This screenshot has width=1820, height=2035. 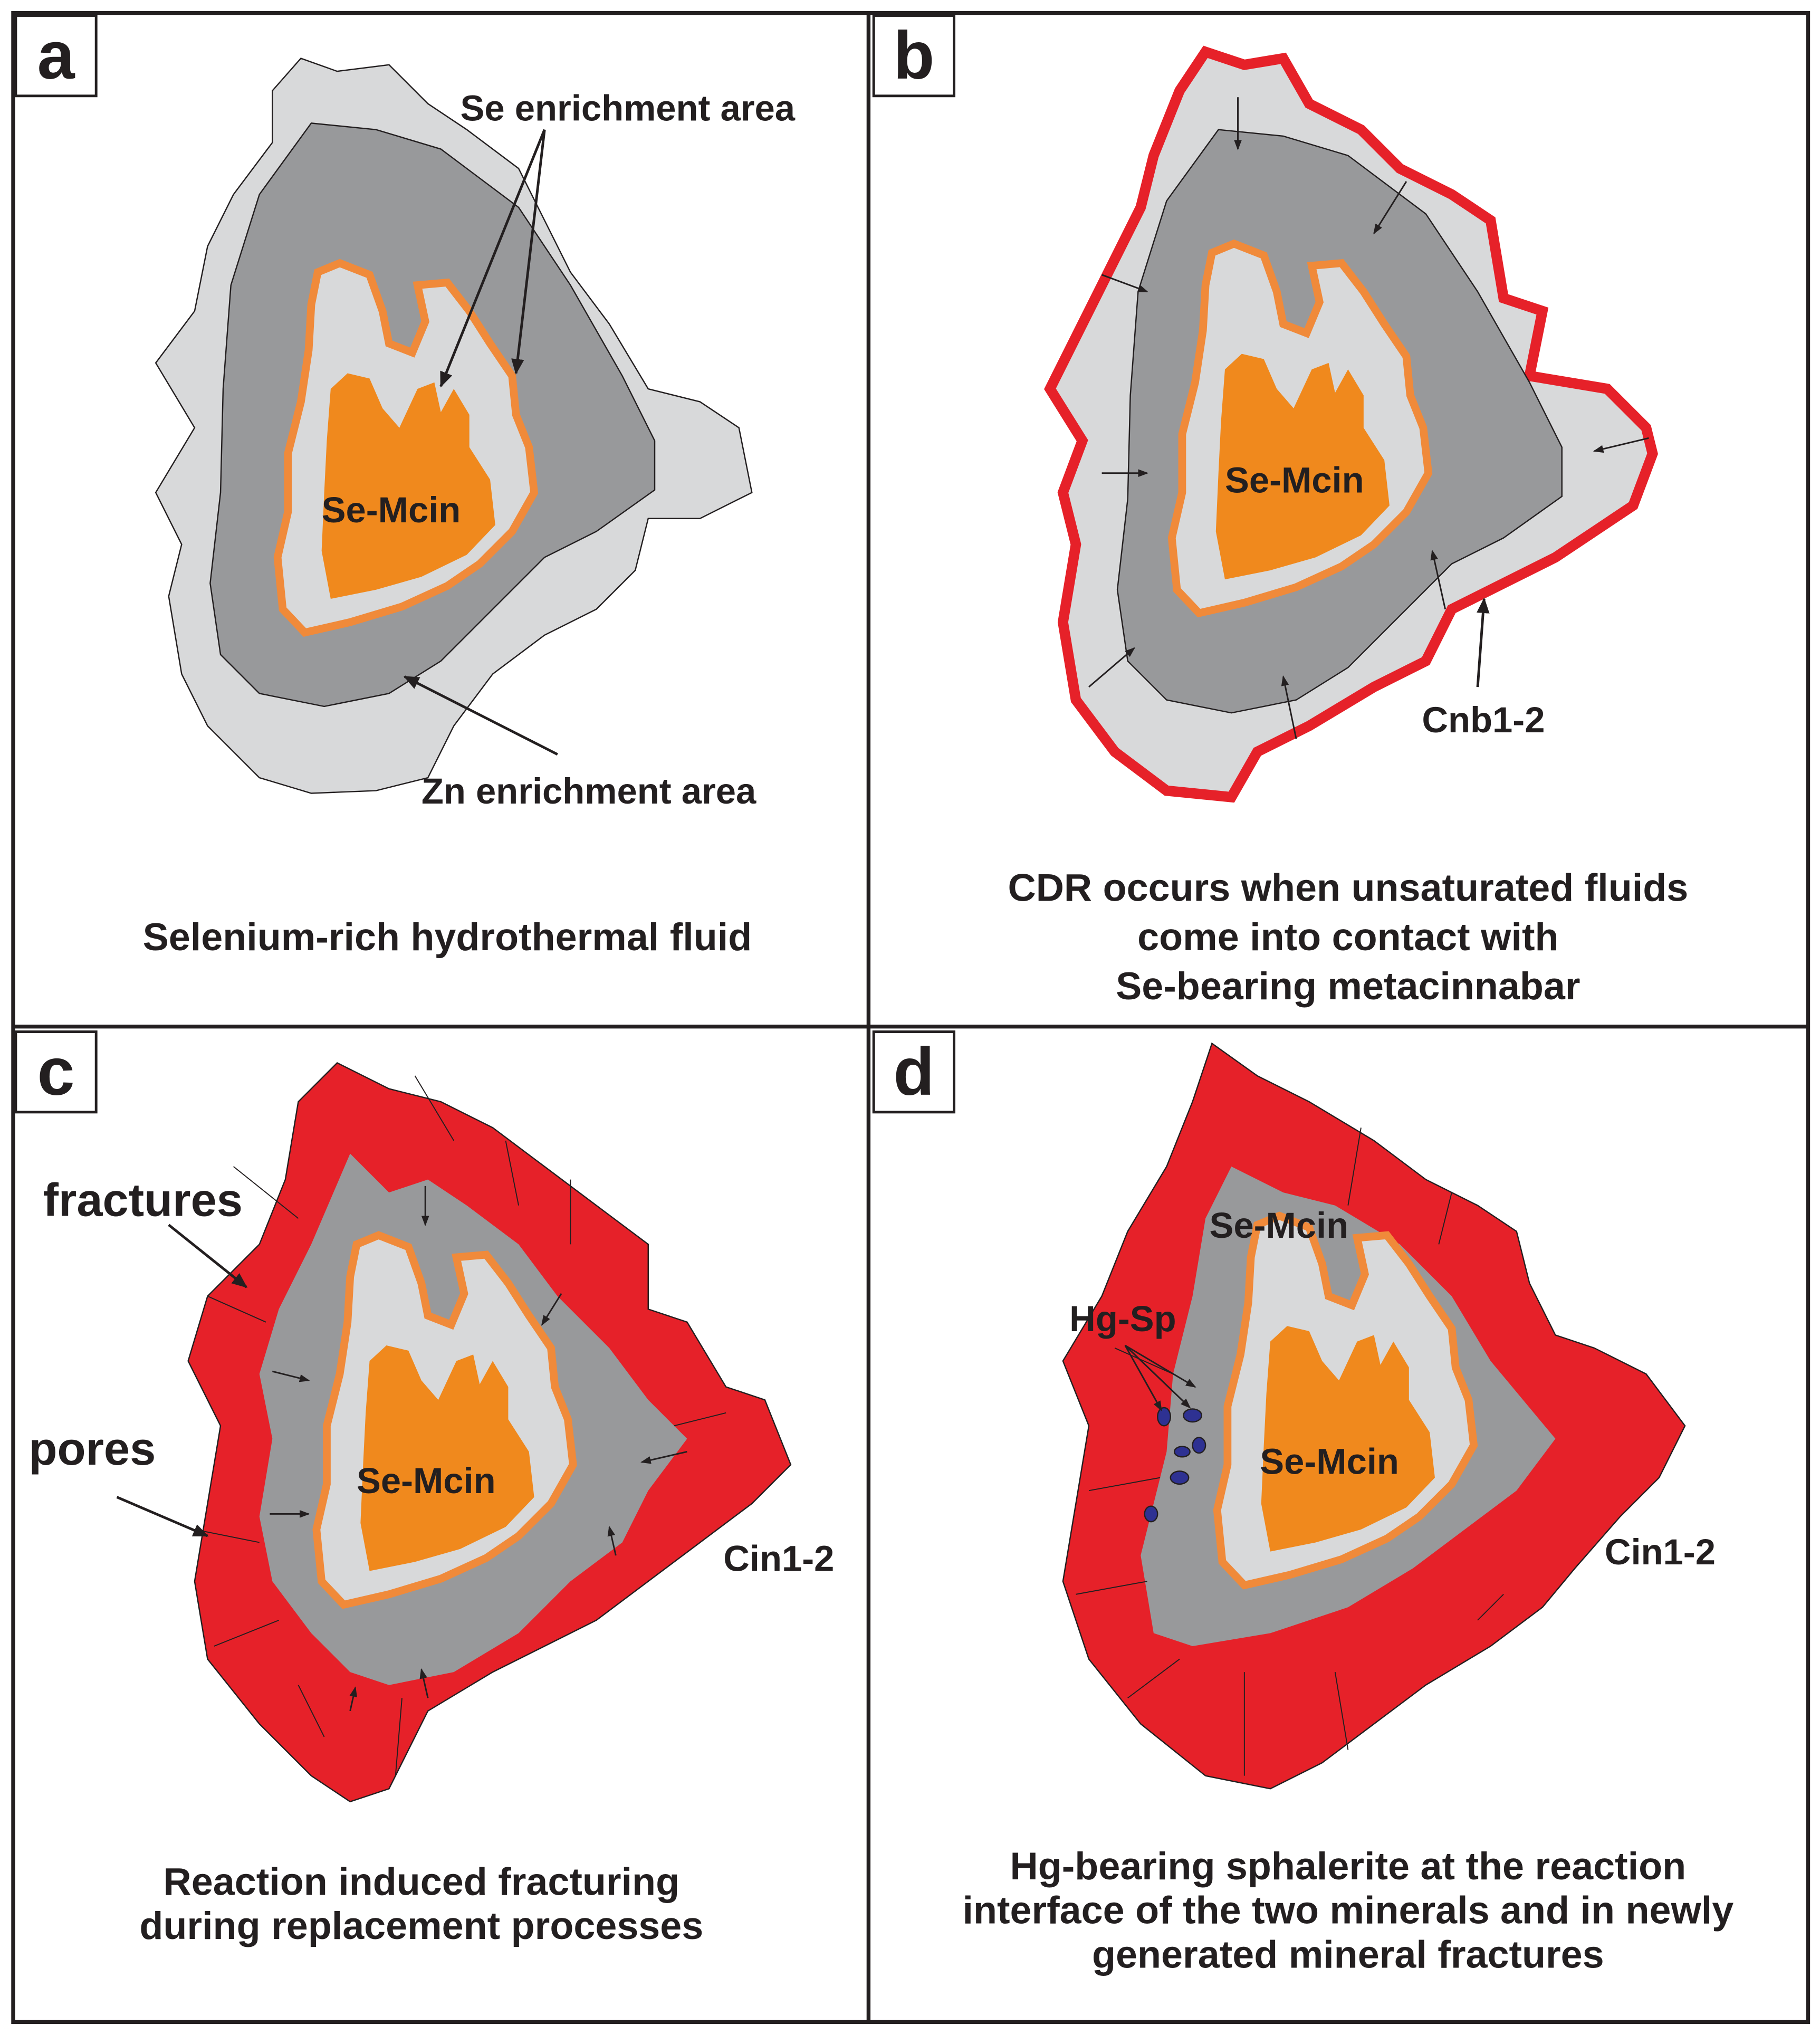 I want to click on annotation: fractures, so click(x=142, y=1199).